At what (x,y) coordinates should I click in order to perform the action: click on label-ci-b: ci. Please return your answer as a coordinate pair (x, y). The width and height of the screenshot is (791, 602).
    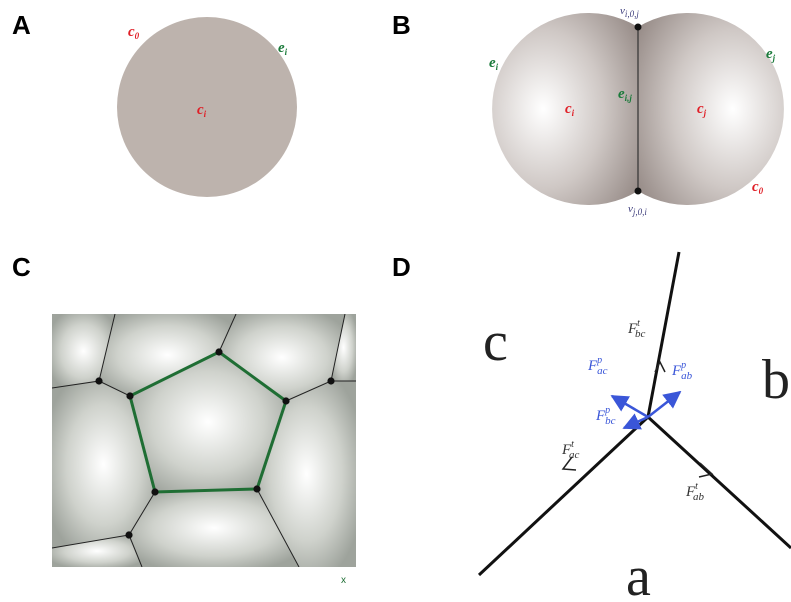
    Looking at the image, I should click on (570, 109).